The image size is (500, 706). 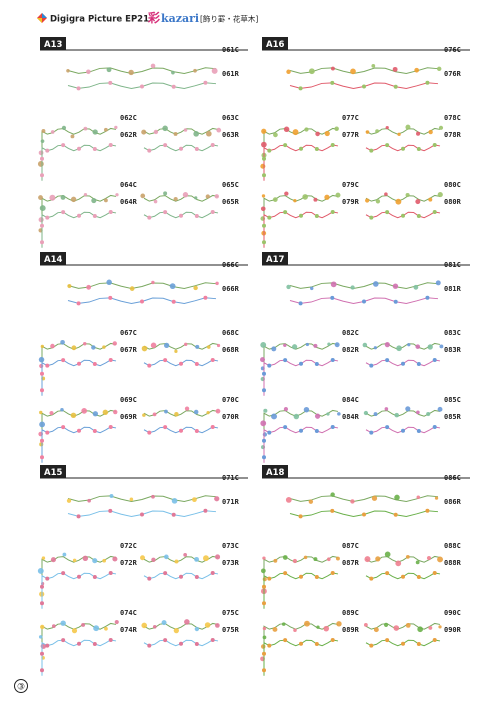 I want to click on section-label: A18, so click(x=275, y=473).